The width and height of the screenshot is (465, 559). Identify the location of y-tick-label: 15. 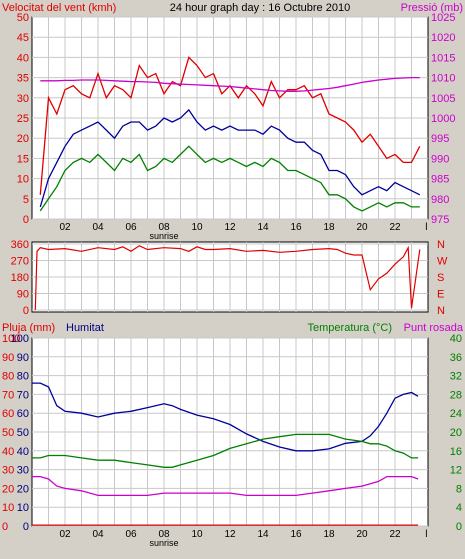
(23, 159).